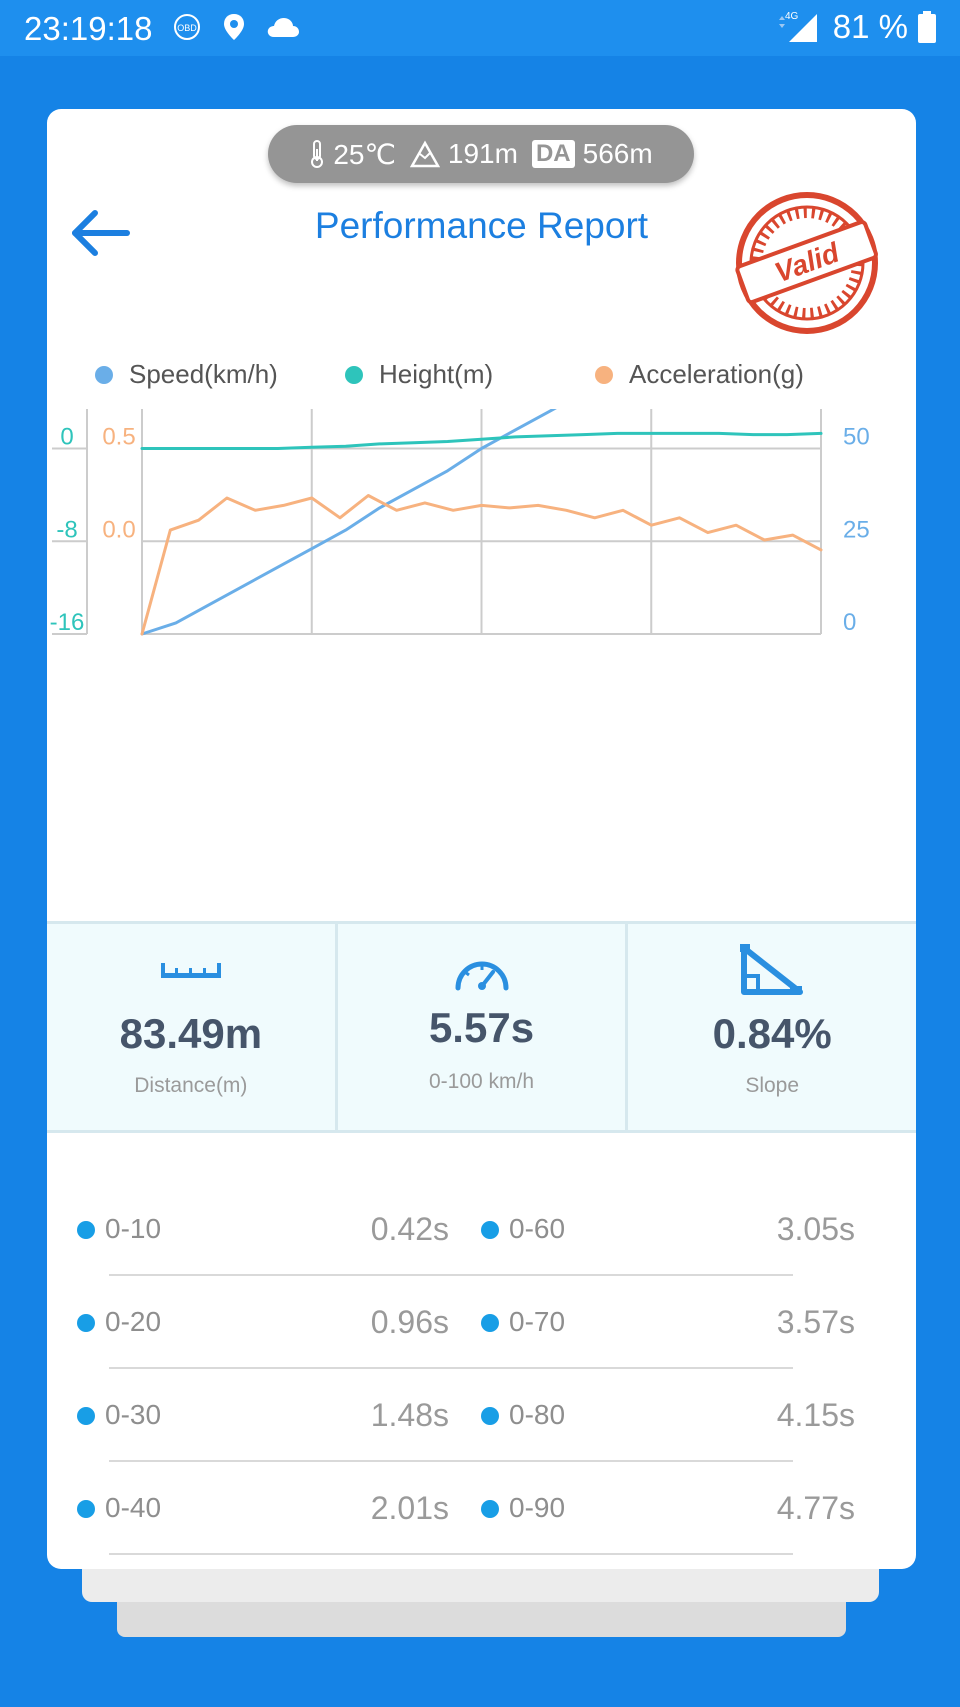 Image resolution: width=960 pixels, height=1707 pixels. I want to click on network-type: 4G, so click(792, 16).